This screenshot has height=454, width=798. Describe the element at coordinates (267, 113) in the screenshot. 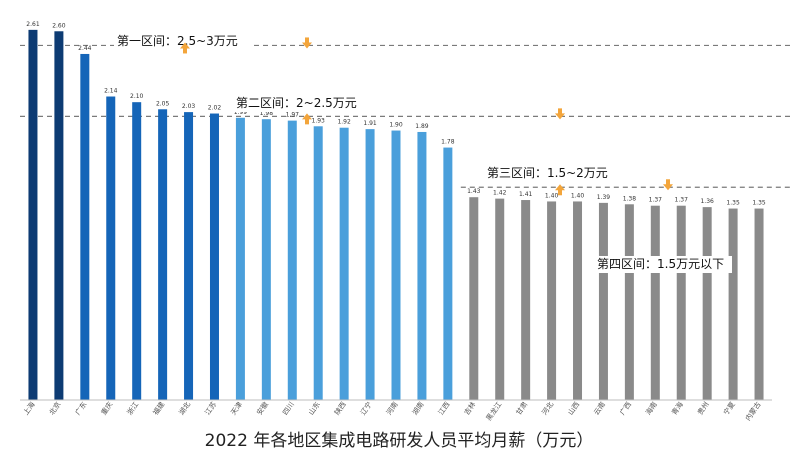

I see `value-label: 1.98` at that location.